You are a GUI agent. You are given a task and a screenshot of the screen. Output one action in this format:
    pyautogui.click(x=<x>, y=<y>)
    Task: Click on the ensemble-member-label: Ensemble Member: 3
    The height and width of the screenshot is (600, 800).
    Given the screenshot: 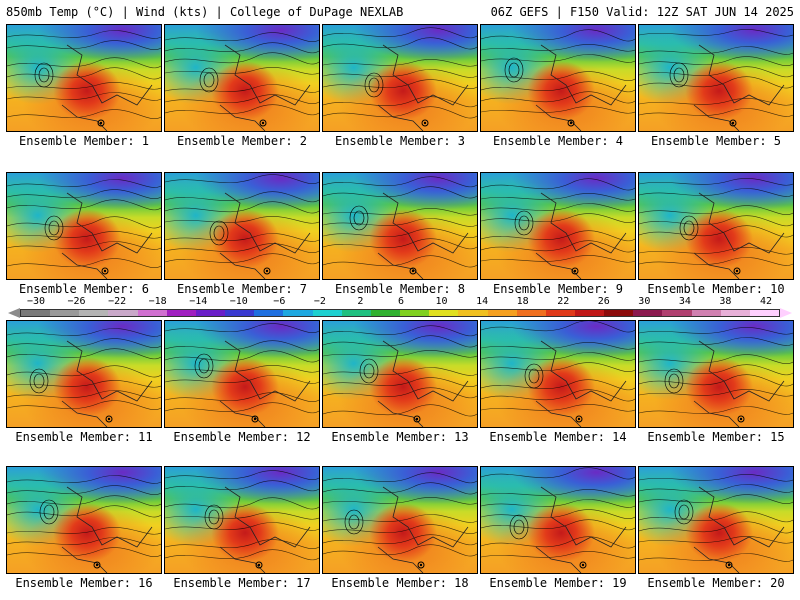 What is the action you would take?
    pyautogui.click(x=400, y=141)
    